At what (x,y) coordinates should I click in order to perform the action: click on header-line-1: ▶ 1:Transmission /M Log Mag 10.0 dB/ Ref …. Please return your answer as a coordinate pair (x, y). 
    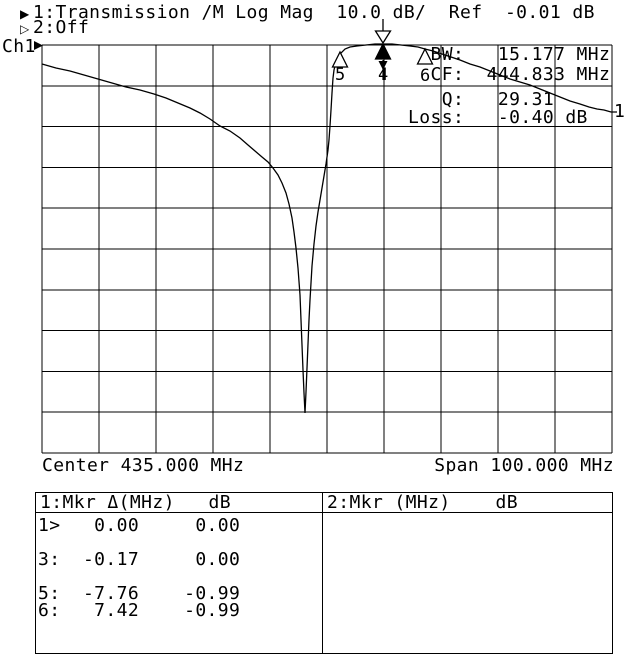
    Looking at the image, I should click on (307, 13).